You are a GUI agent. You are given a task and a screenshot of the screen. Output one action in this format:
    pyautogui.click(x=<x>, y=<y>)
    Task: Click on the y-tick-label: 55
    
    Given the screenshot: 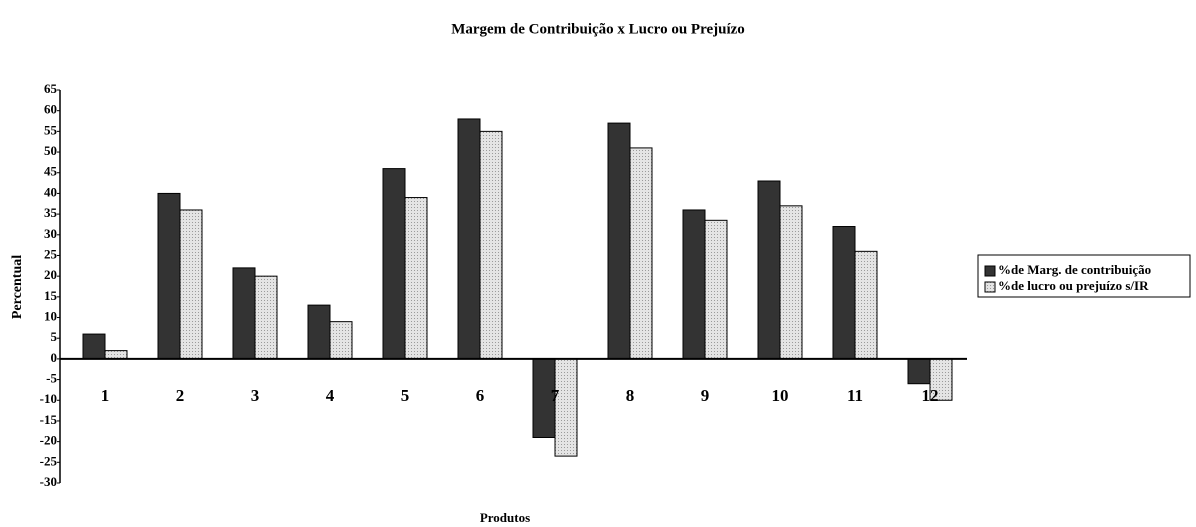 What is the action you would take?
    pyautogui.click(x=51, y=129)
    